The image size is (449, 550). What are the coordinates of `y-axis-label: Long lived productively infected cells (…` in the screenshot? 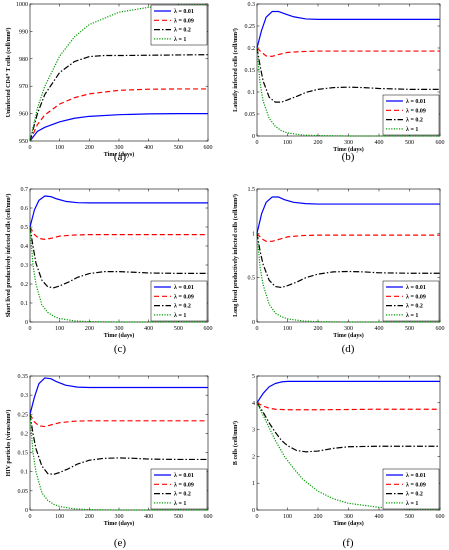 It's located at (235, 255).